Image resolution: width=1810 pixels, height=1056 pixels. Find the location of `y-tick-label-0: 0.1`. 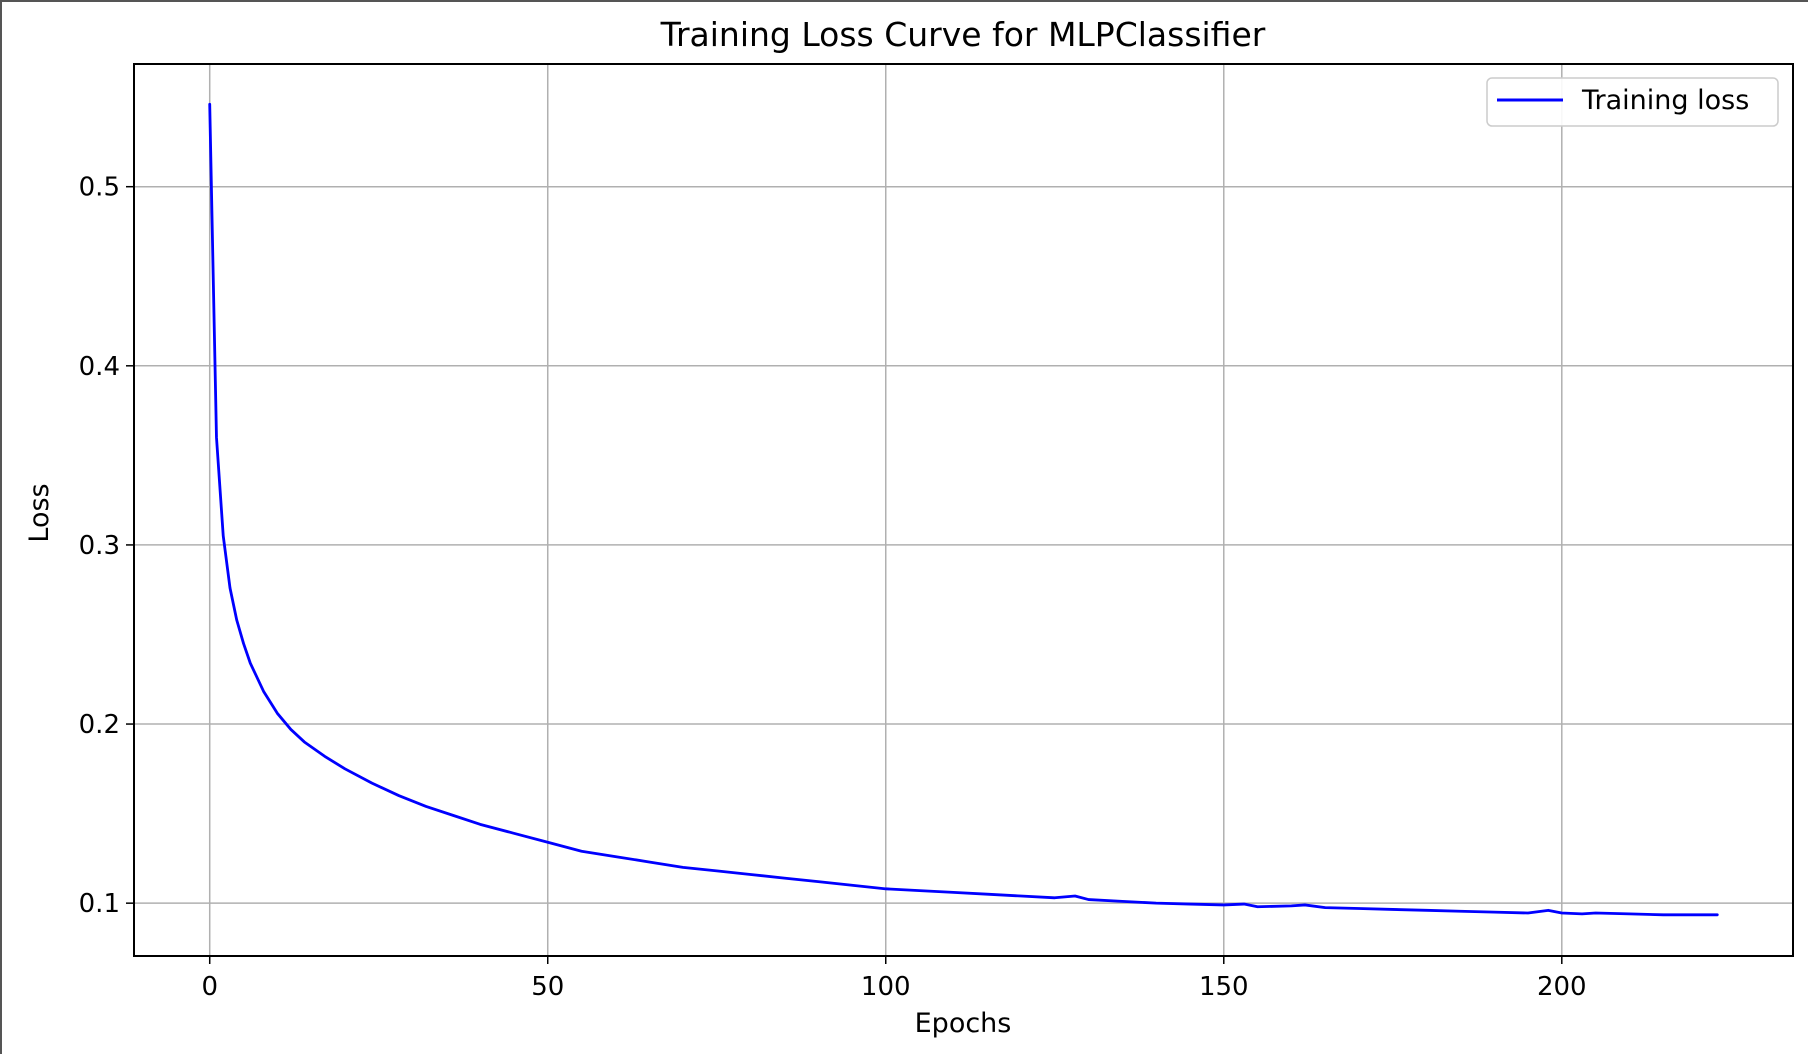

y-tick-label-0: 0.1 is located at coordinates (99, 904).